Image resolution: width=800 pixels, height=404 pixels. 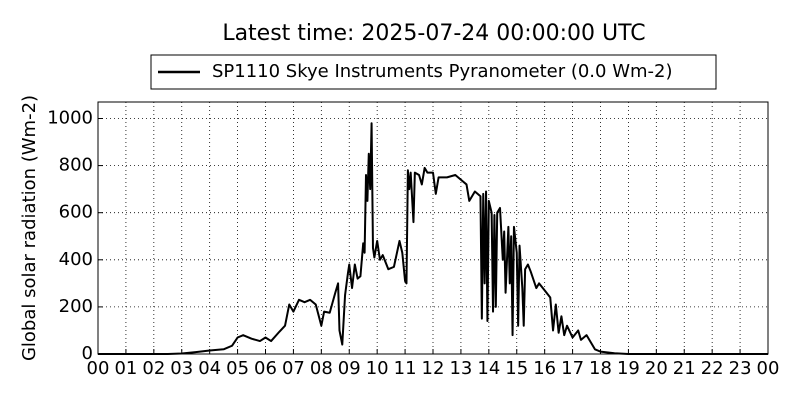 What do you see at coordinates (29, 228) in the screenshot?
I see `y-axis-label: Global solar radiation (Wm-2)` at bounding box center [29, 228].